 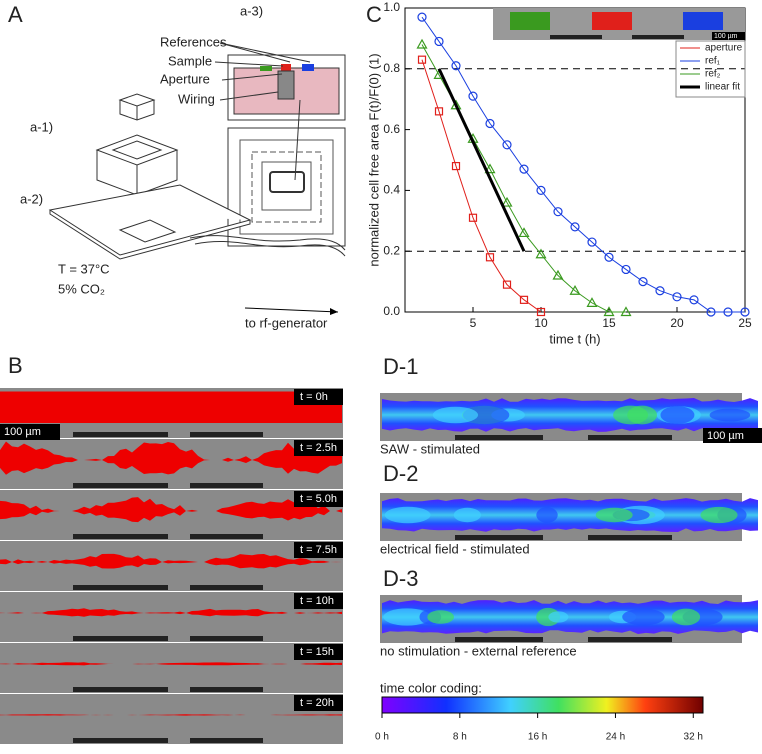 I want to click on label: References, so click(x=193, y=41).